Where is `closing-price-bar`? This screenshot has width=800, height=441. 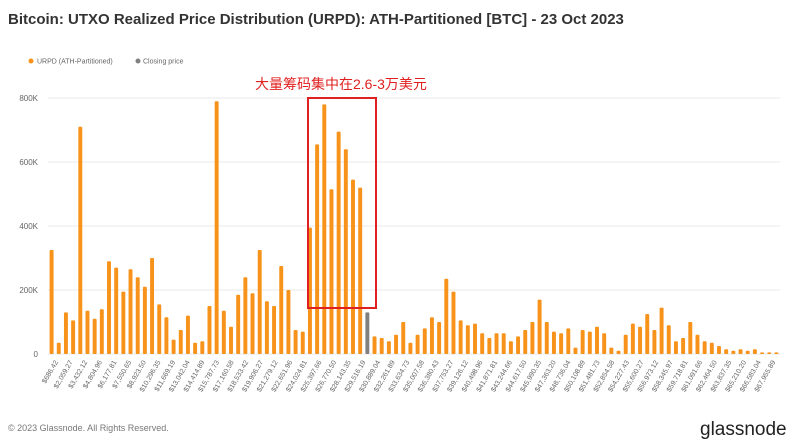
closing-price-bar is located at coordinates (367, 333).